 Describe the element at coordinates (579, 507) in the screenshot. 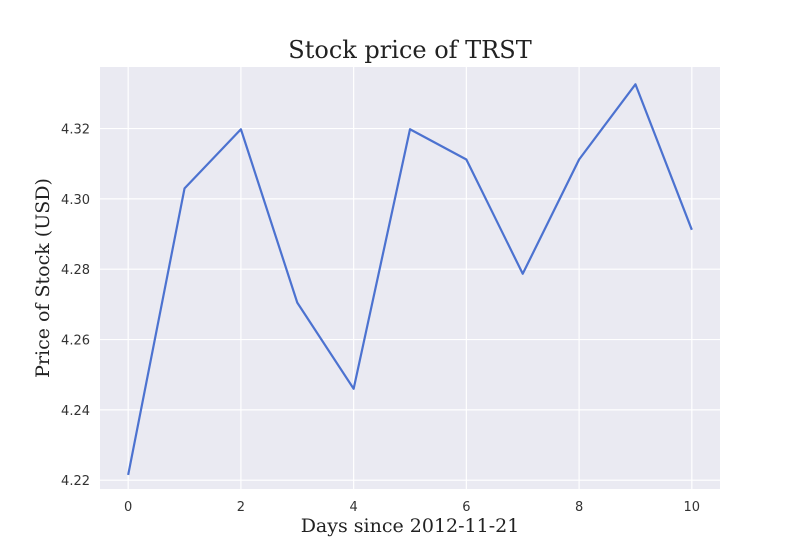

I see `x-tick-label: 8` at that location.